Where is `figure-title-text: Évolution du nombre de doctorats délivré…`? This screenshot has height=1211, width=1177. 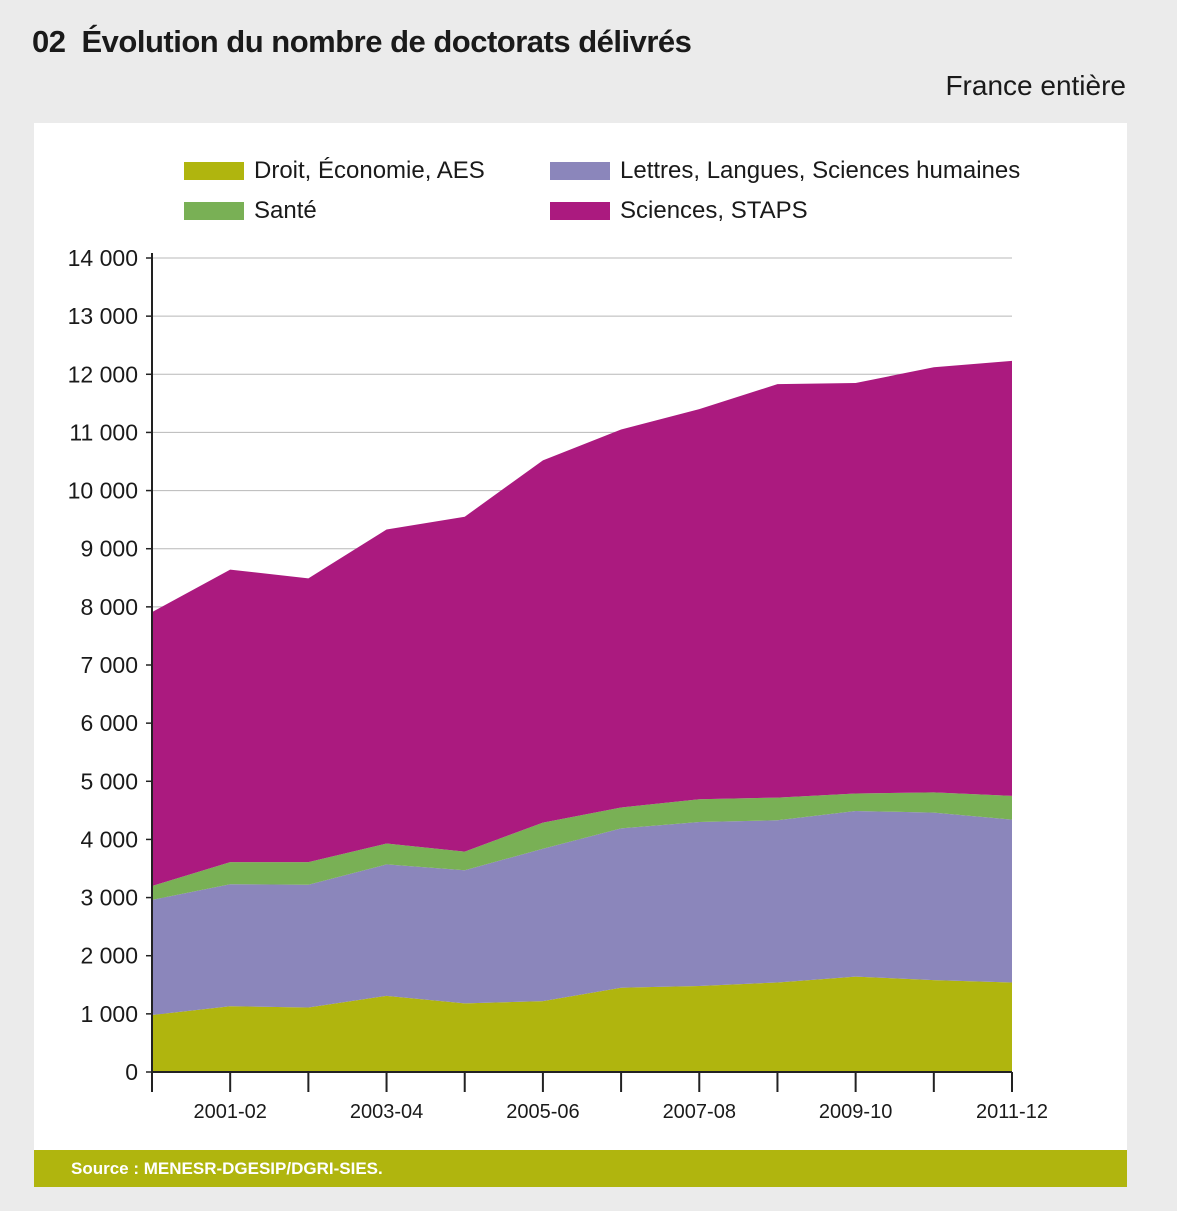 figure-title-text: Évolution du nombre de doctorats délivré… is located at coordinates (386, 41).